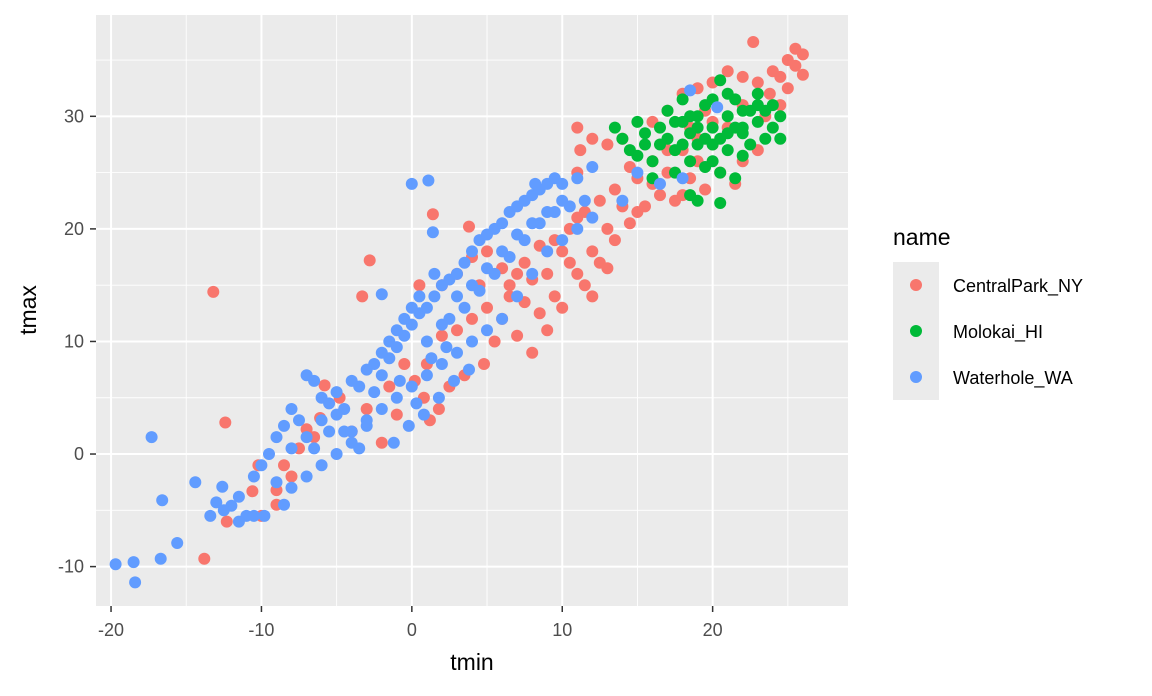  What do you see at coordinates (916, 377) in the screenshot?
I see `legend-key-waterhole-wa` at bounding box center [916, 377].